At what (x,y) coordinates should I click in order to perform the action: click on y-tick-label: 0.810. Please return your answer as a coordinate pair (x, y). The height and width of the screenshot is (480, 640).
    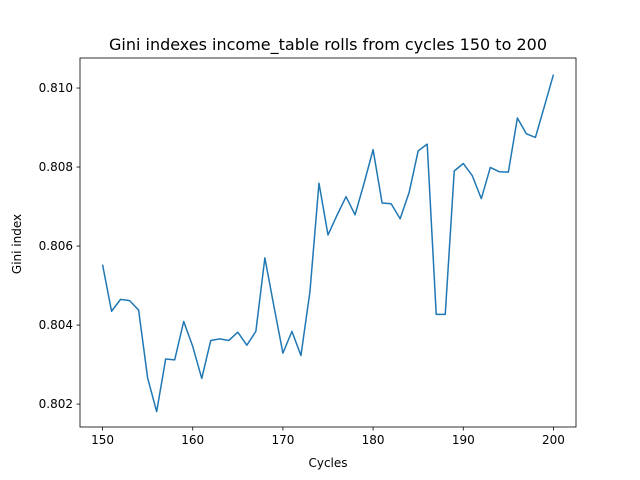
    Looking at the image, I should click on (56, 88).